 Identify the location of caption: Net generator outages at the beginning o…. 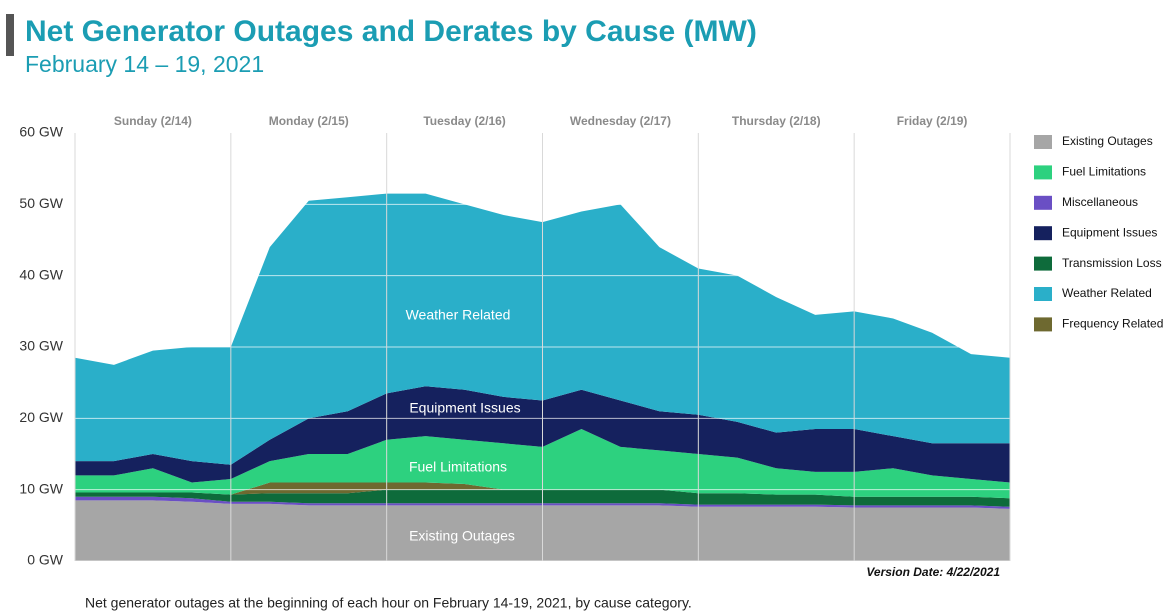
(388, 603).